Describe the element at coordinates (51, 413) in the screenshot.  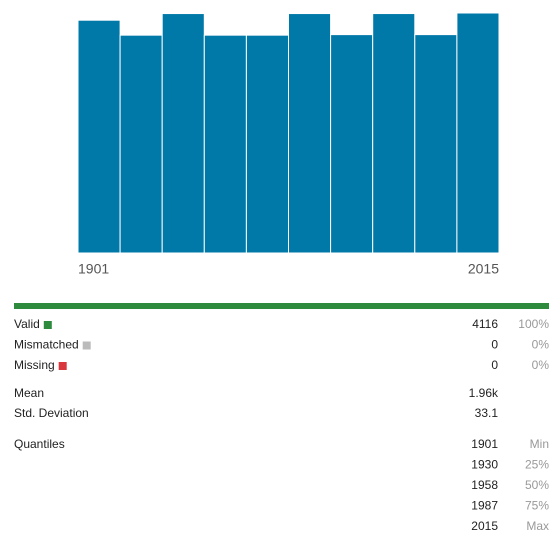
I see `stat-label: Std. Deviation` at that location.